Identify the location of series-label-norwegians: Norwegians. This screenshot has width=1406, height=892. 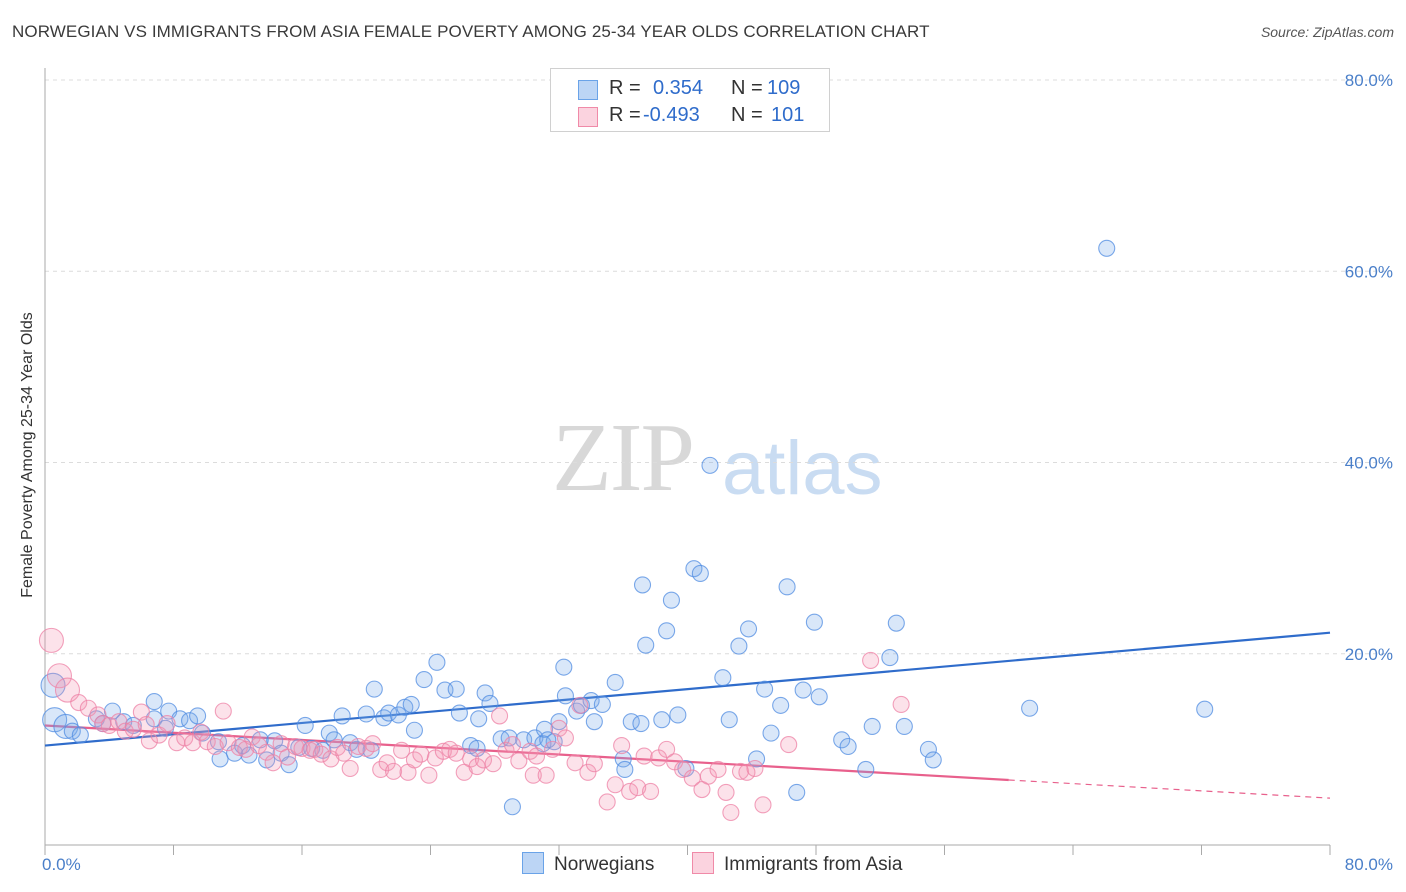
(604, 864).